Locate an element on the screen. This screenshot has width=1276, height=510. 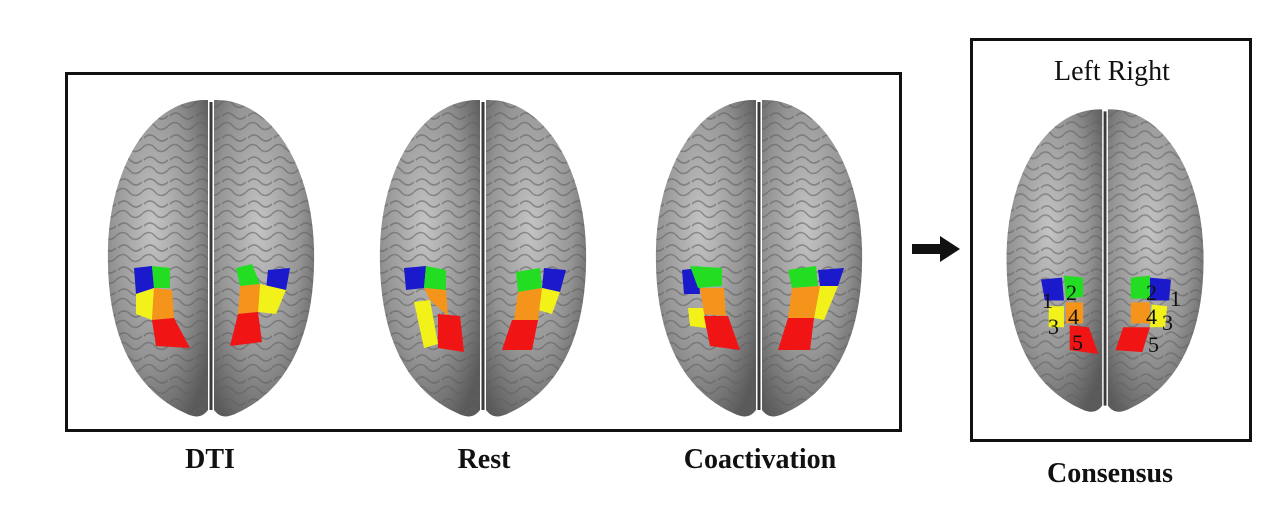
label-rest: Rest is located at coordinates (484, 459).